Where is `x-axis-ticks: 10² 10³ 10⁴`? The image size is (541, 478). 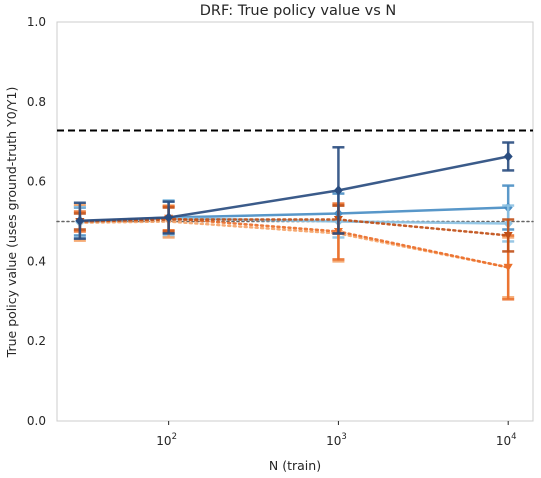 x-axis-ticks: 10² 10³ 10⁴ is located at coordinates (336, 434).